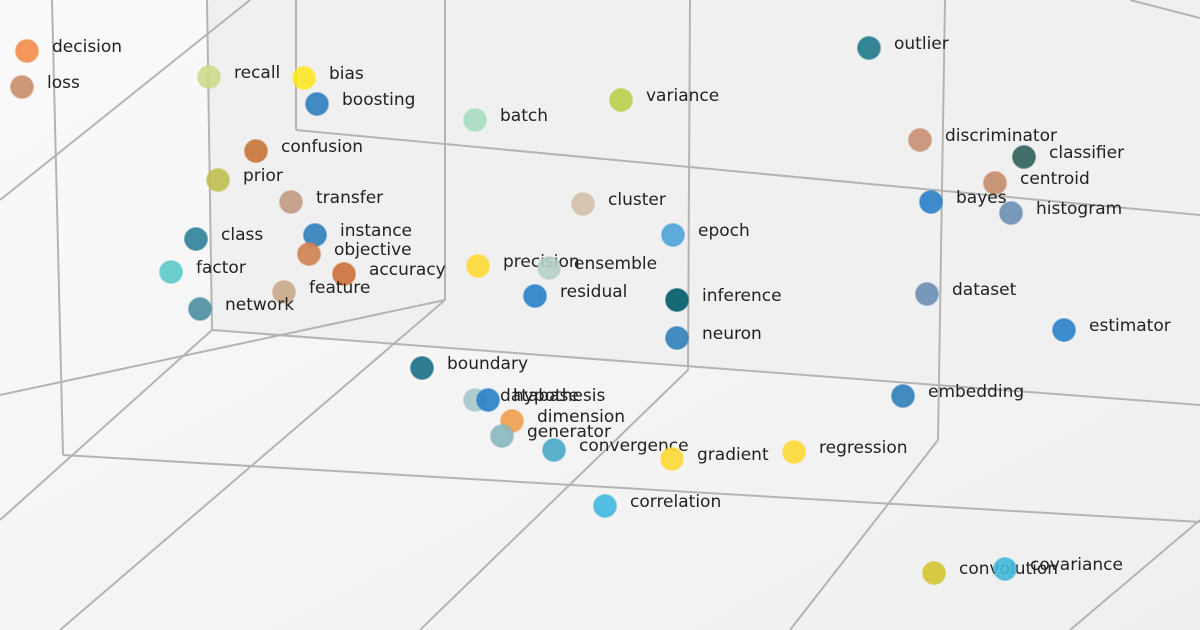  I want to click on point-label: variance, so click(682, 96).